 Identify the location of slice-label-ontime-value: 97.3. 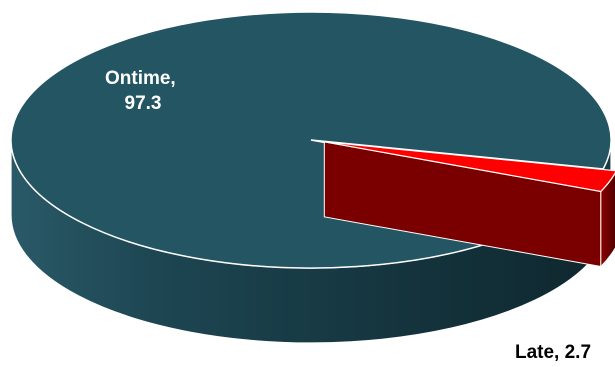
(143, 103).